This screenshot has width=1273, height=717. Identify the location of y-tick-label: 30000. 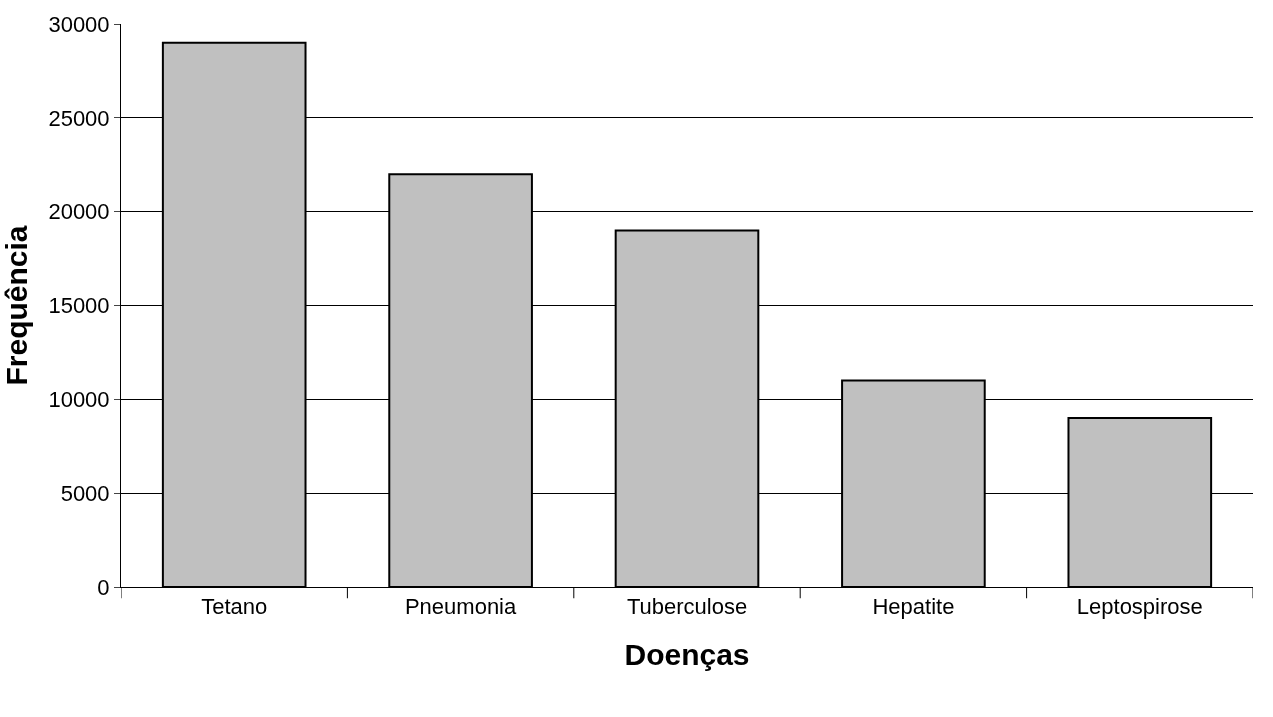
(79, 24).